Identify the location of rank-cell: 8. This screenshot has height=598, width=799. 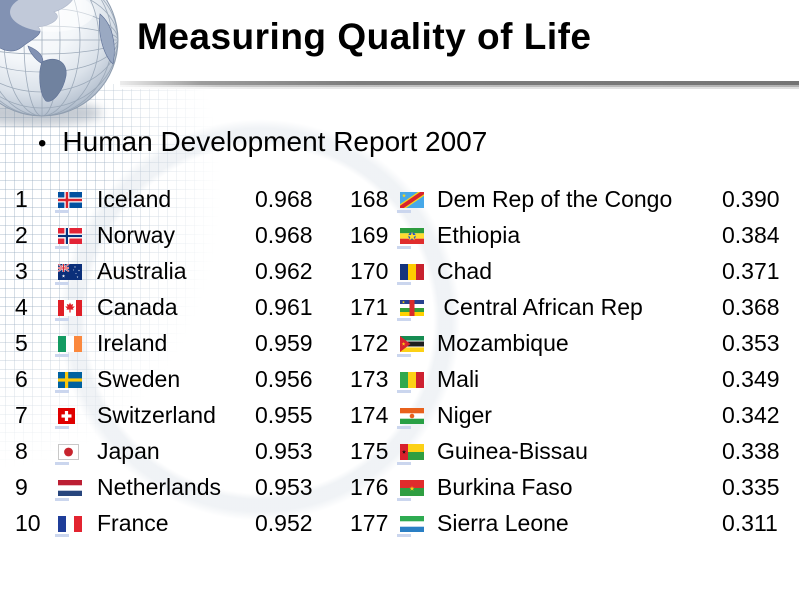
(21, 450).